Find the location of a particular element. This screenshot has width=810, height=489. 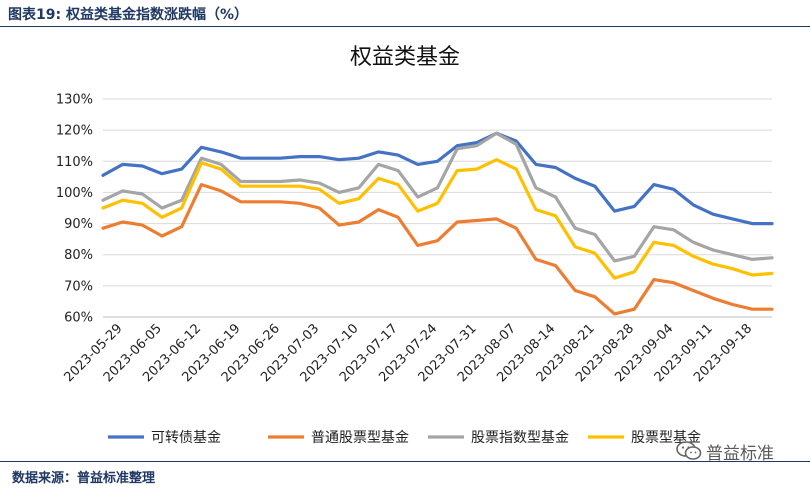

legend-label: 可转债基金 is located at coordinates (186, 437).